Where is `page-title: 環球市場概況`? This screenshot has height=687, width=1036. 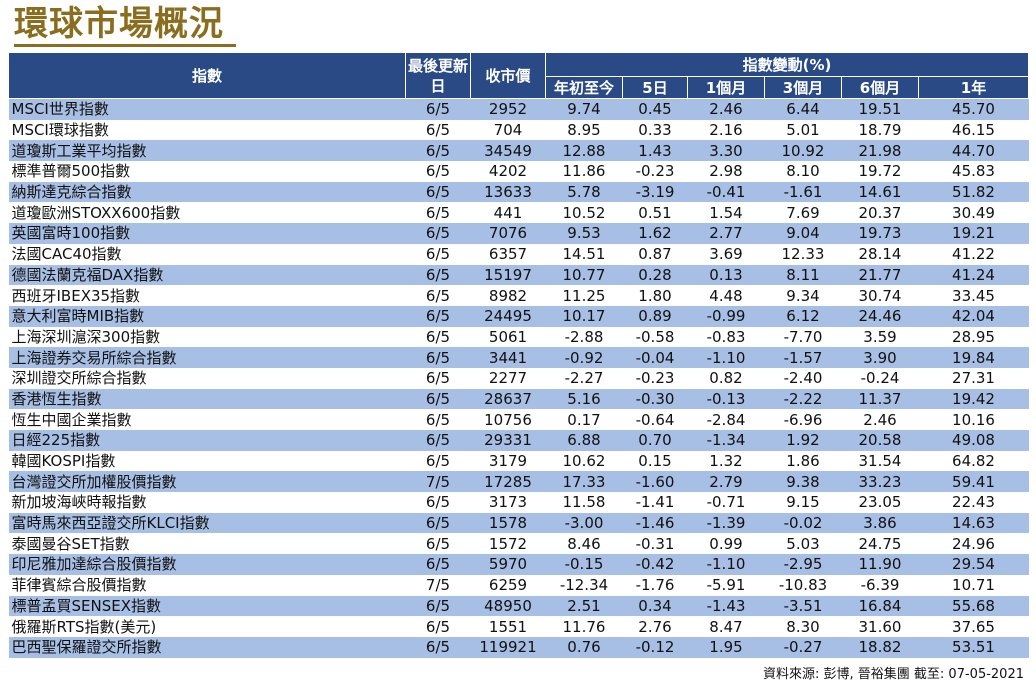 page-title: 環球市場概況 is located at coordinates (119, 24).